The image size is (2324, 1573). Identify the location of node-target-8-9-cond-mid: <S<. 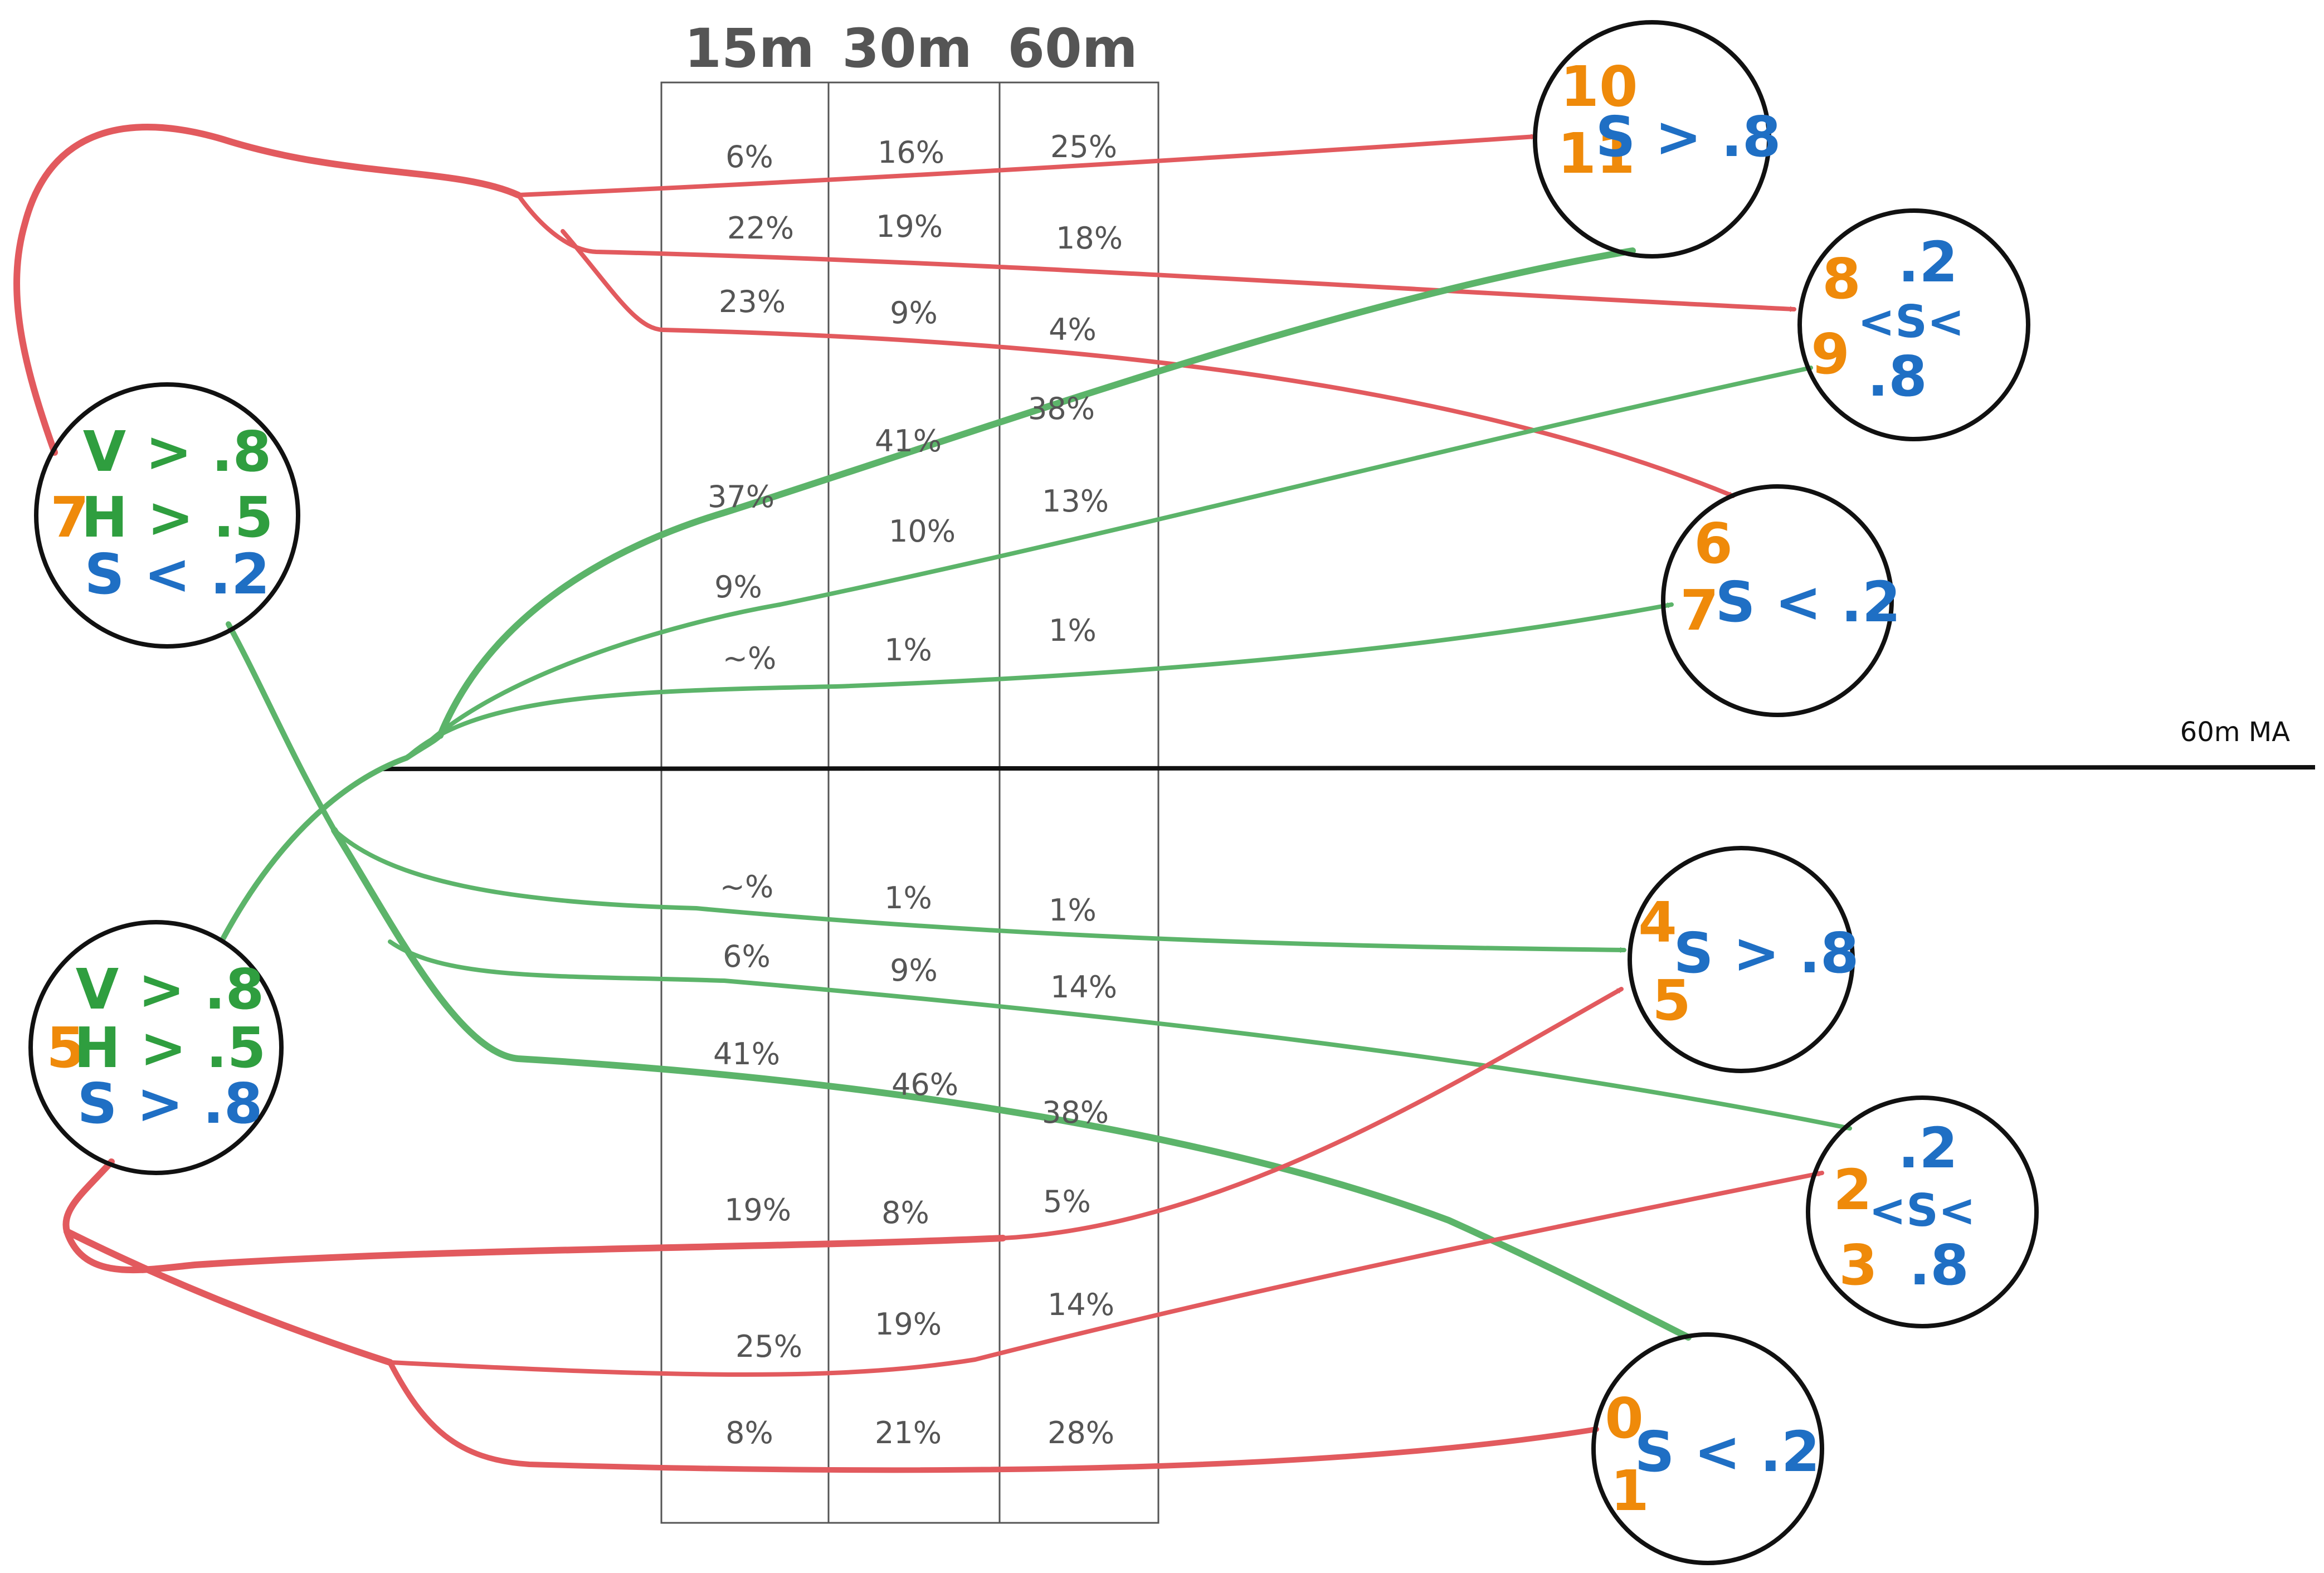
(1911, 322).